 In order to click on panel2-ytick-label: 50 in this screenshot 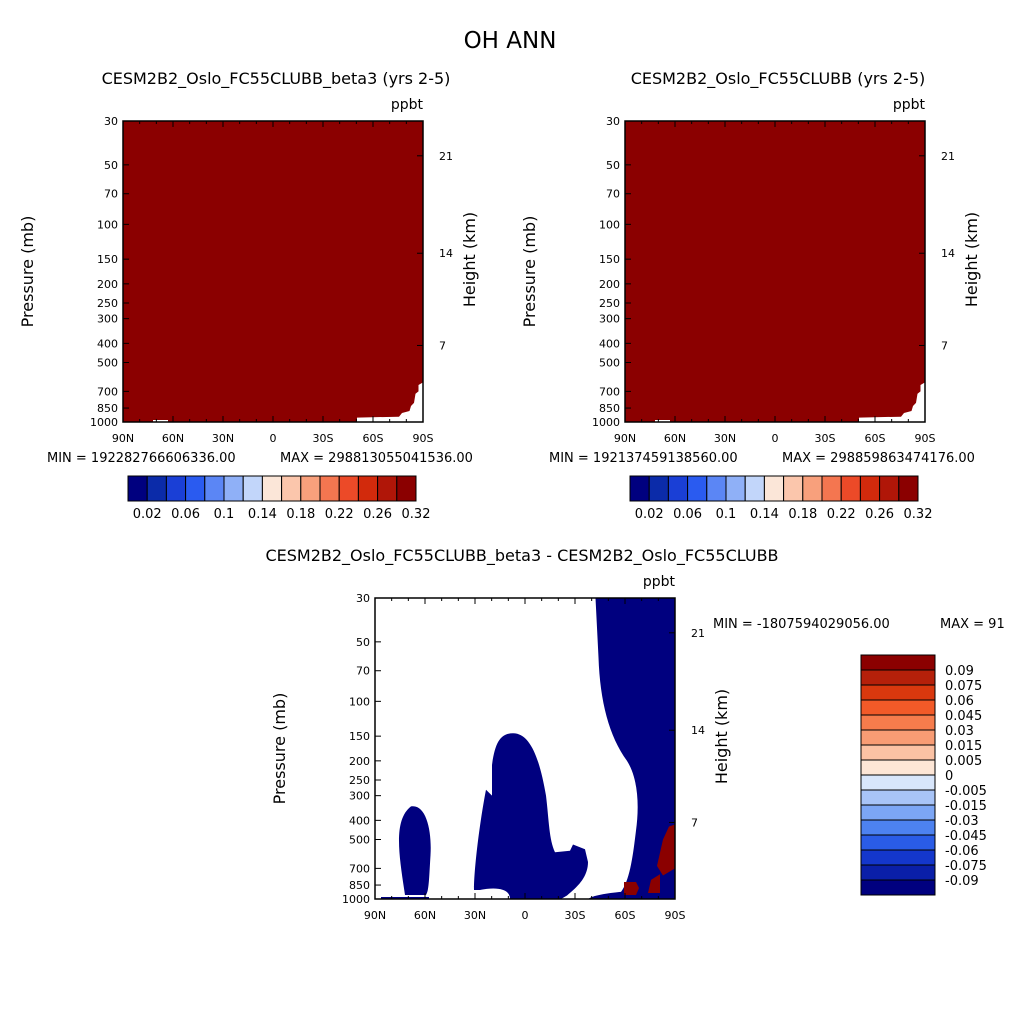, I will do `click(363, 642)`.